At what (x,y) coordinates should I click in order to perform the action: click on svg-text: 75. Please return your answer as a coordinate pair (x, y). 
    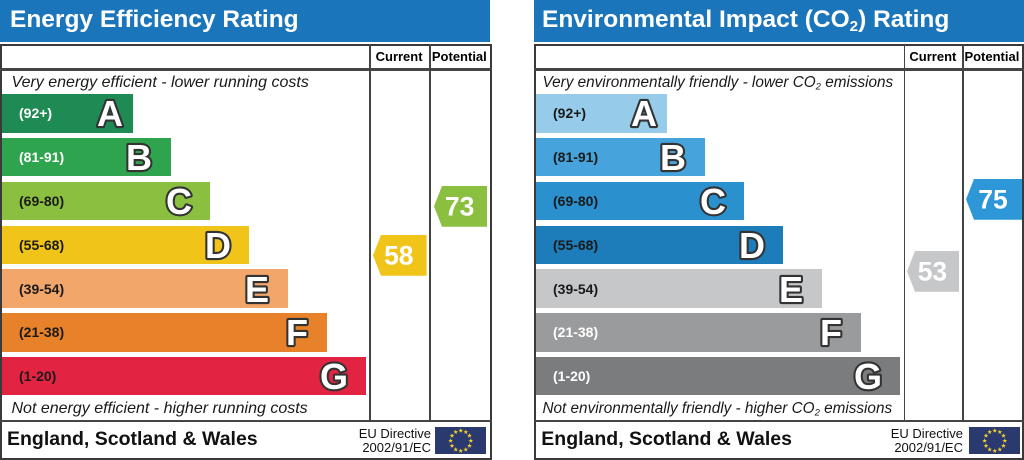
    Looking at the image, I should click on (992, 199).